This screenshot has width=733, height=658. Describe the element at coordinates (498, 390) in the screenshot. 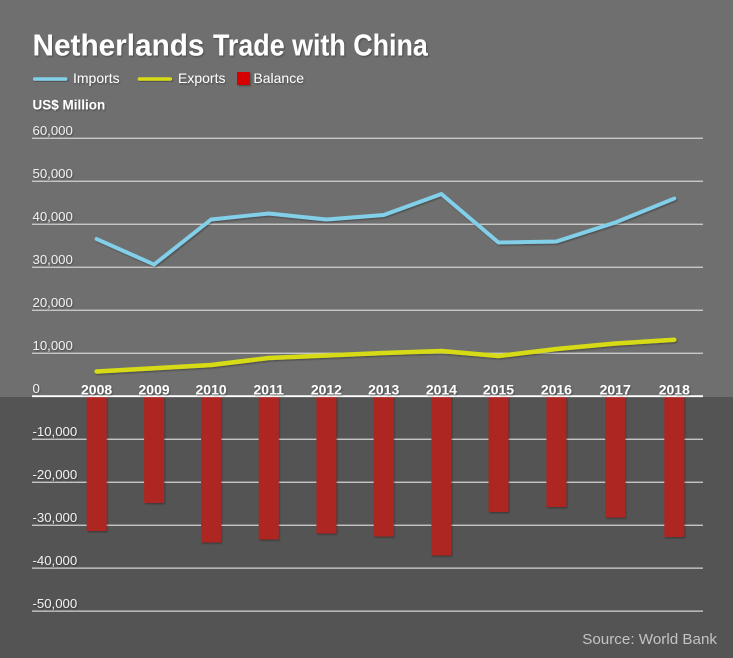

I see `svg-text: 2015` at that location.